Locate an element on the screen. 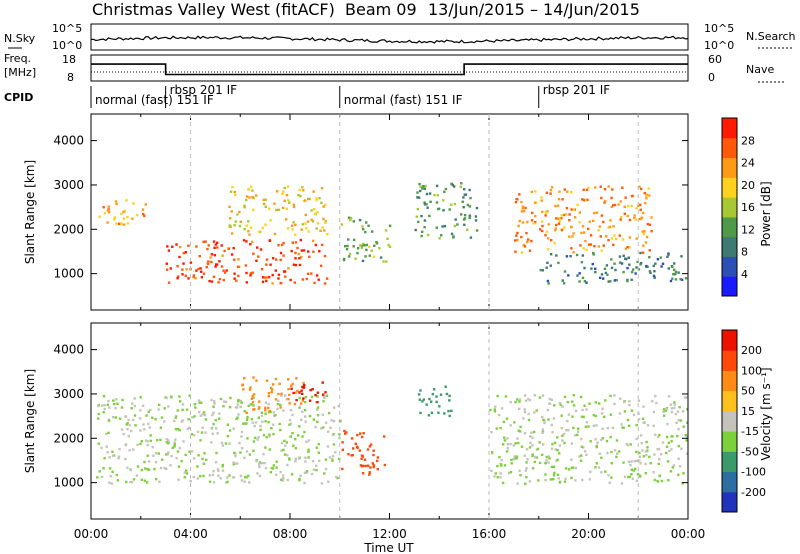 The image size is (800, 554). noise-tick-1e0: 10^0 is located at coordinates (67, 45).